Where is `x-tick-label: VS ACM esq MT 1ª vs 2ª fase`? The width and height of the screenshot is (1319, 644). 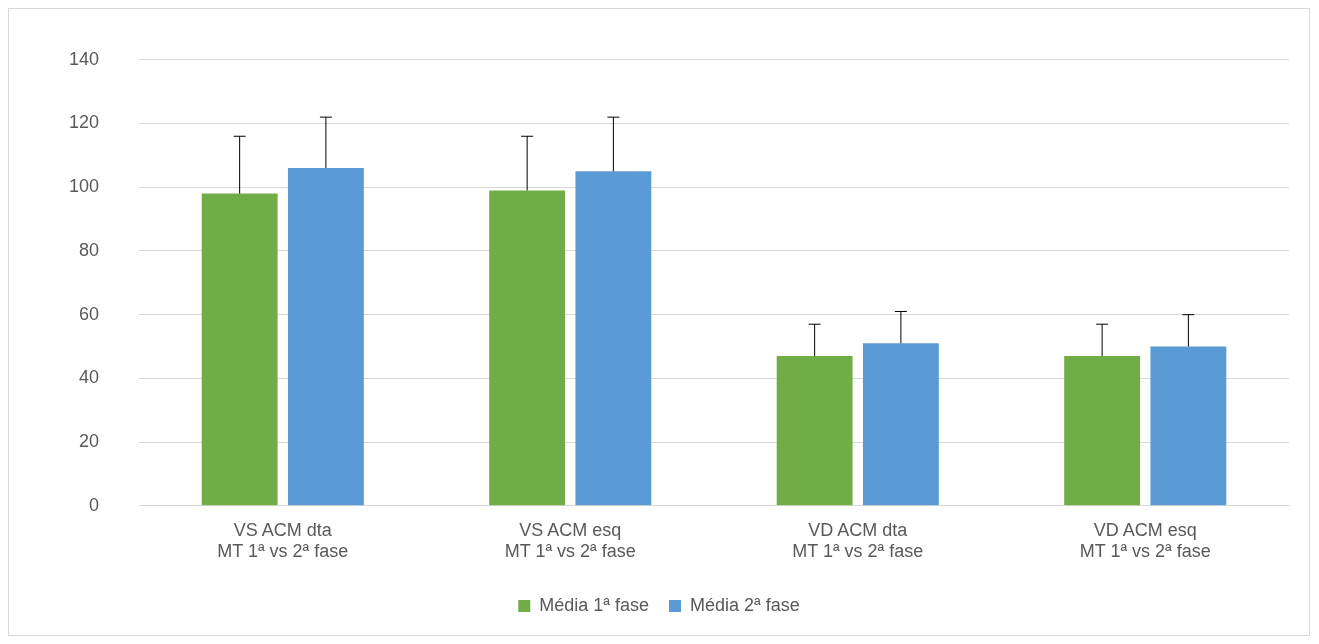
x-tick-label: VS ACM esq MT 1ª vs 2ª fase is located at coordinates (570, 540).